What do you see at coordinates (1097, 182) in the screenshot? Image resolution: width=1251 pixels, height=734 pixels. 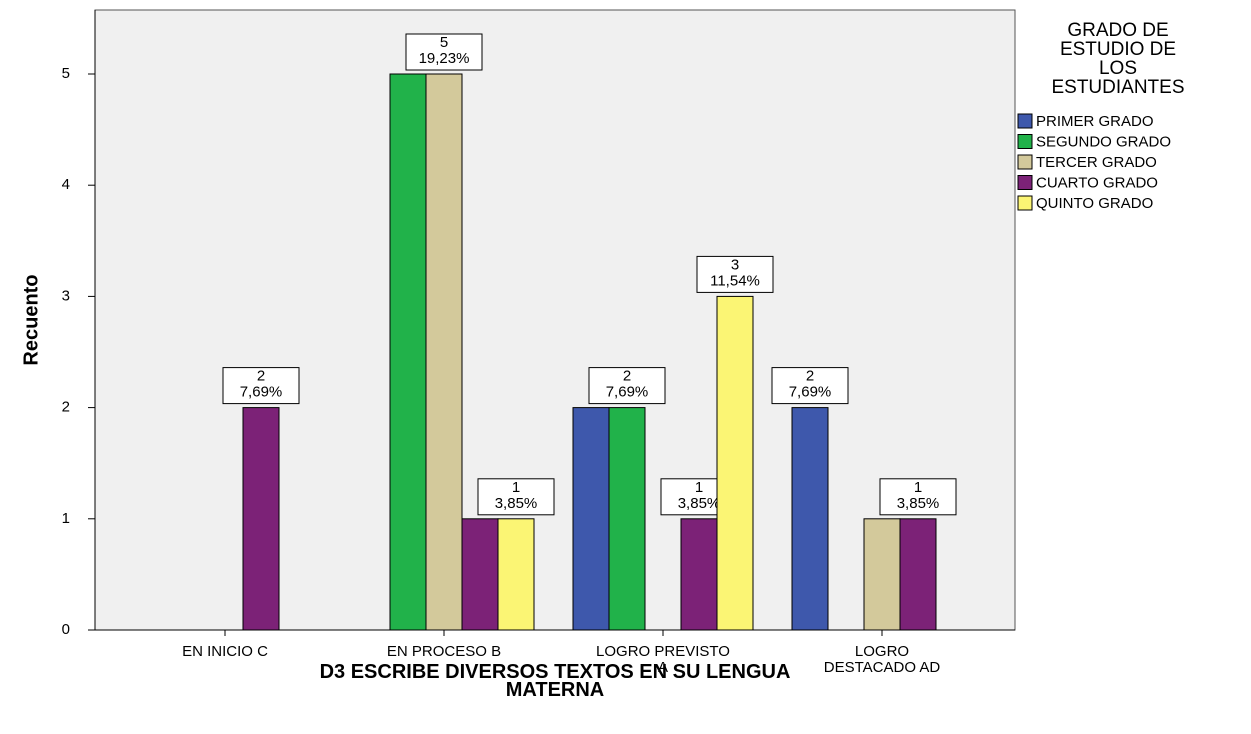 I see `legend-label: CUARTO GRADO` at bounding box center [1097, 182].